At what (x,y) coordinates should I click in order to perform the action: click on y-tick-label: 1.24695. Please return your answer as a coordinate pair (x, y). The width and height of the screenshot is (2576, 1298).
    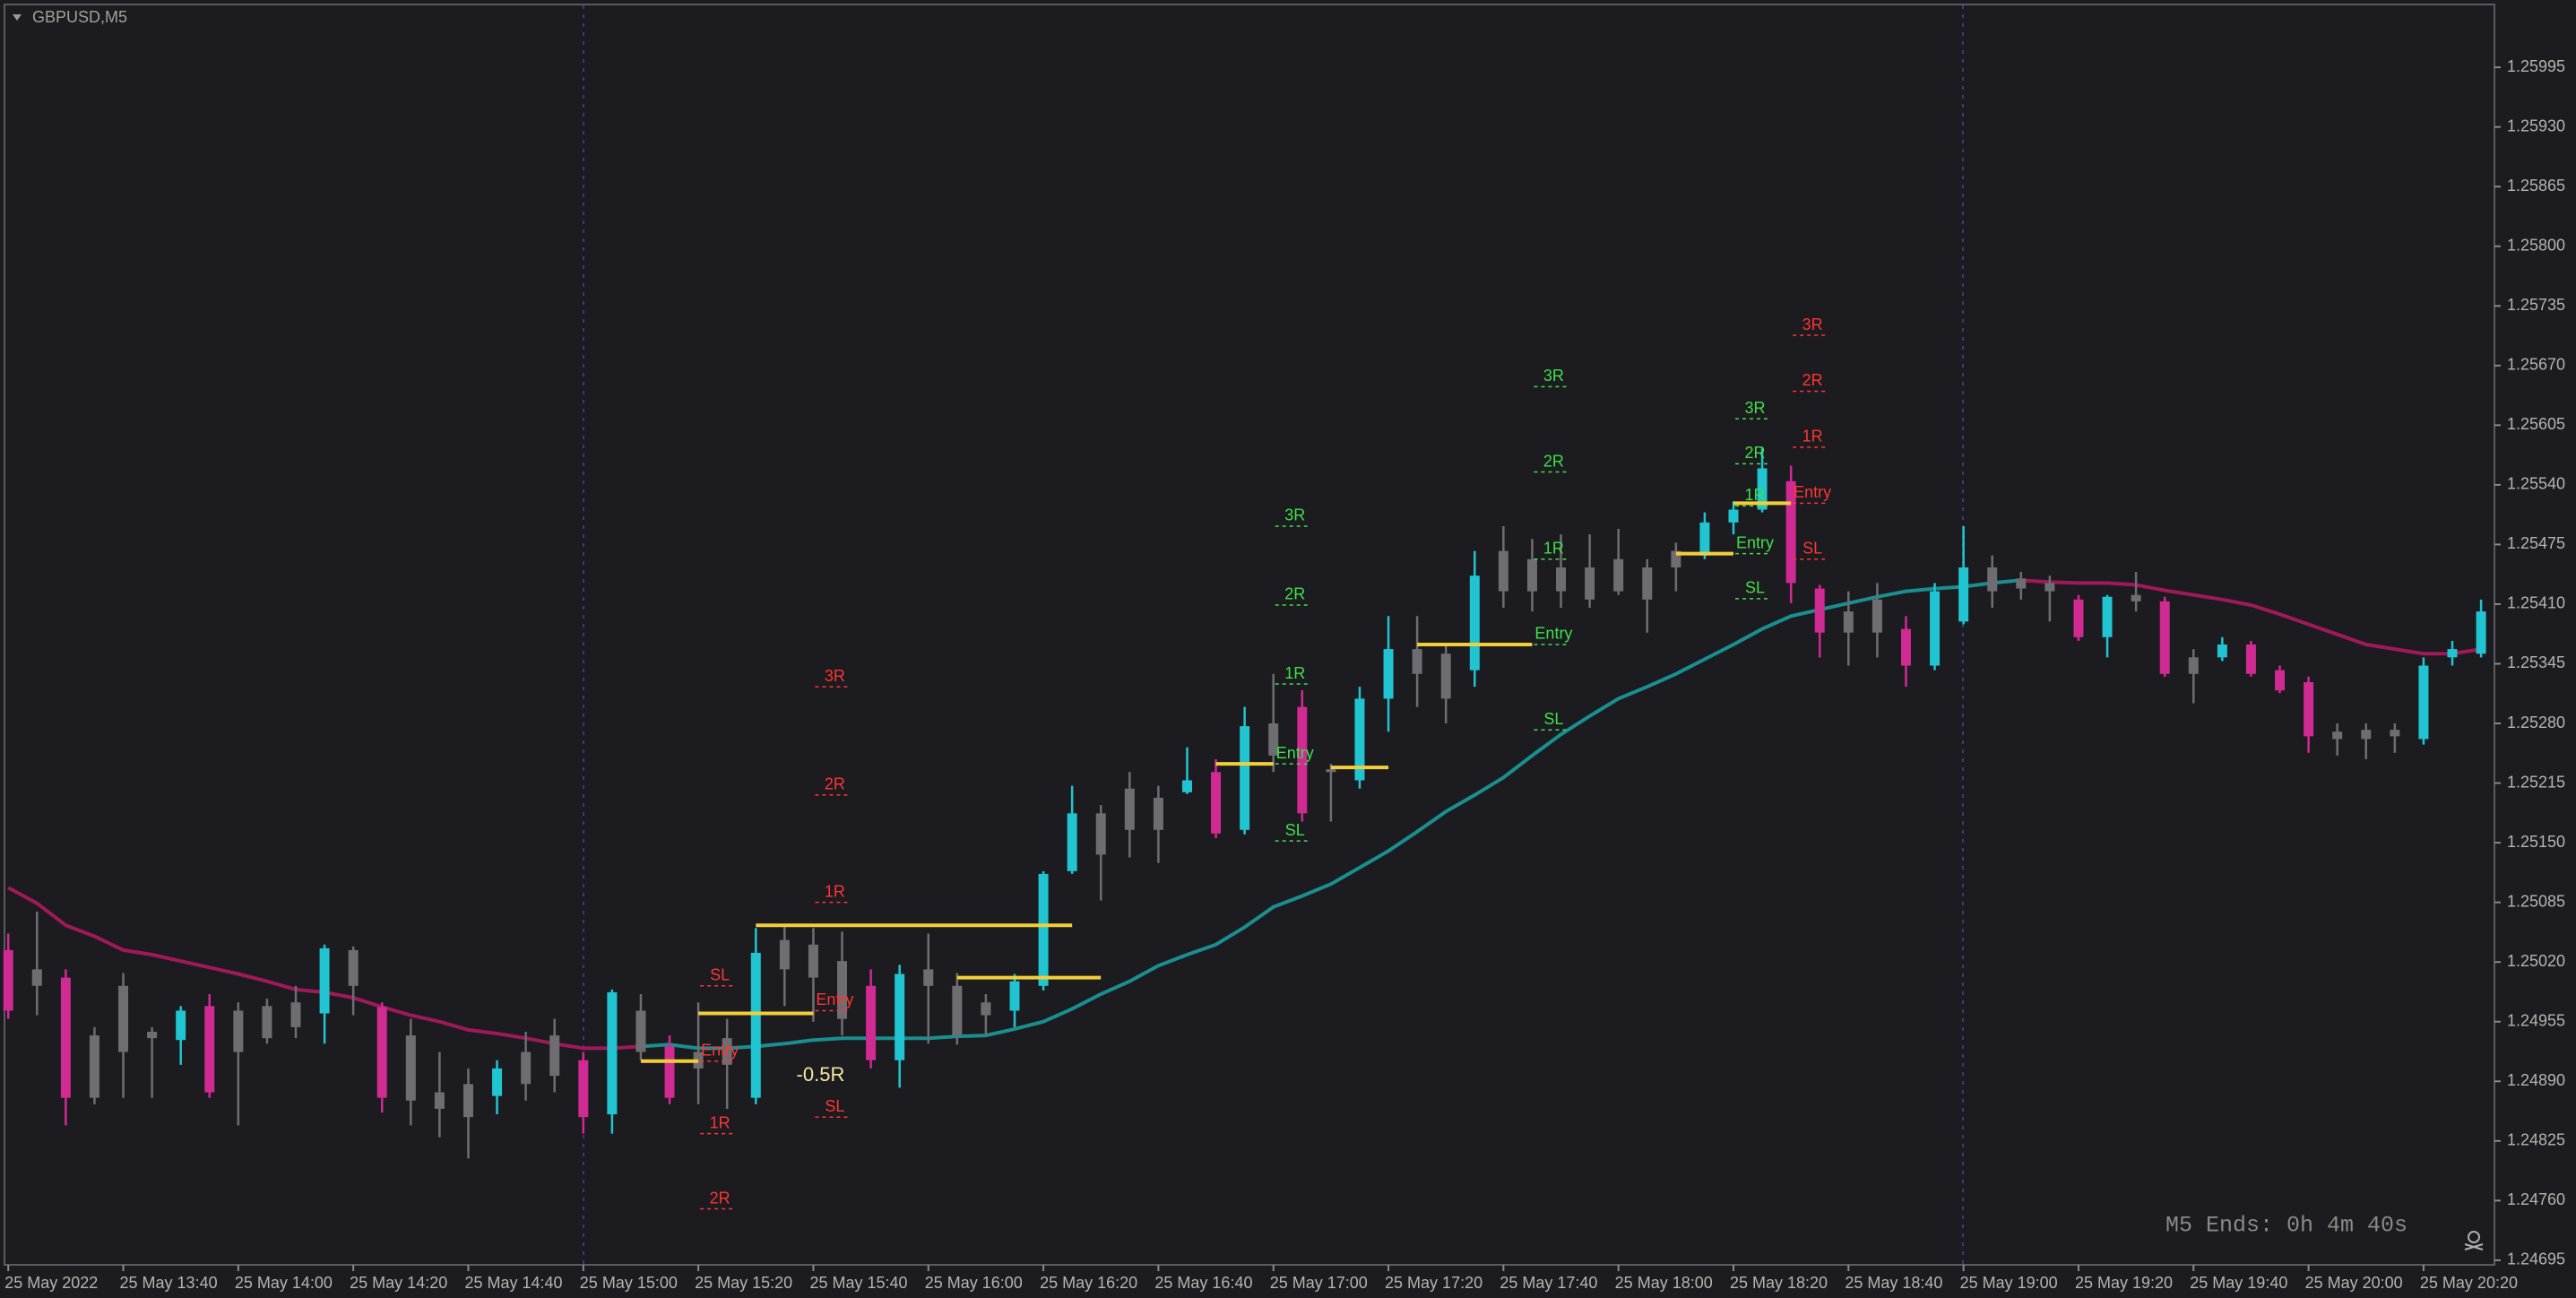
    Looking at the image, I should click on (2536, 1259).